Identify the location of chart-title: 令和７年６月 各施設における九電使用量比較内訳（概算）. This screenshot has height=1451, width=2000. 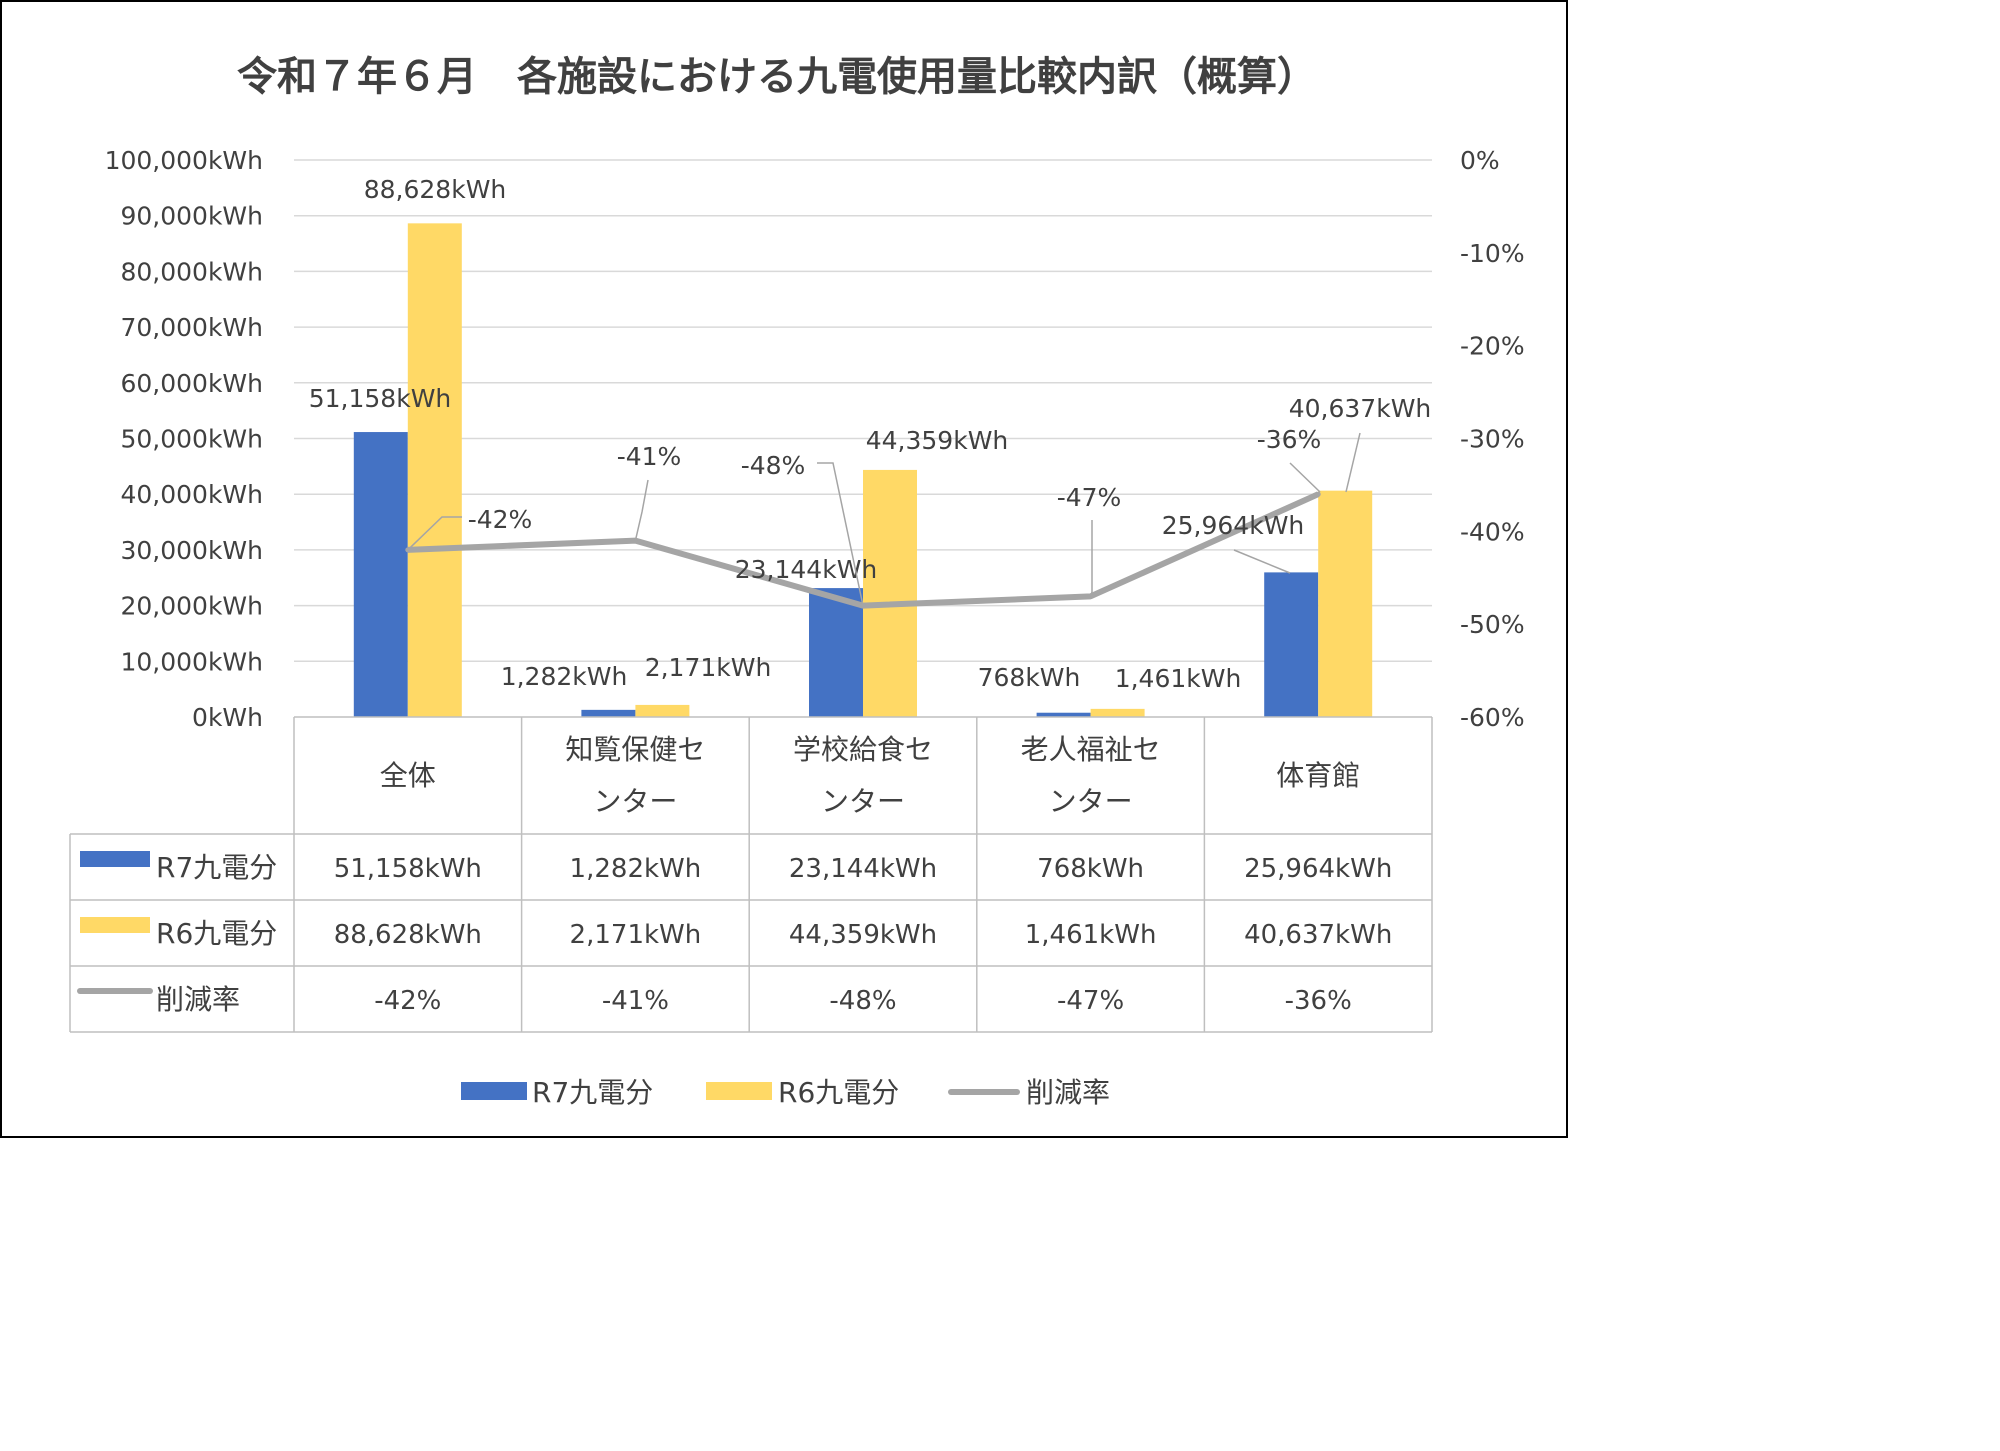
(777, 77).